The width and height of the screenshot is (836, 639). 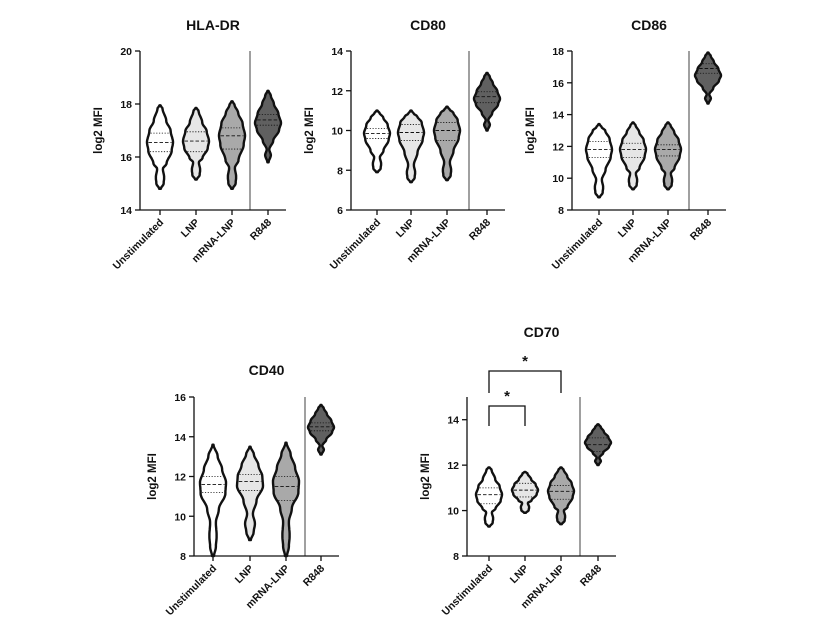 What do you see at coordinates (405, 228) in the screenshot?
I see `x-tick-label-cd80-lnp: LNP` at bounding box center [405, 228].